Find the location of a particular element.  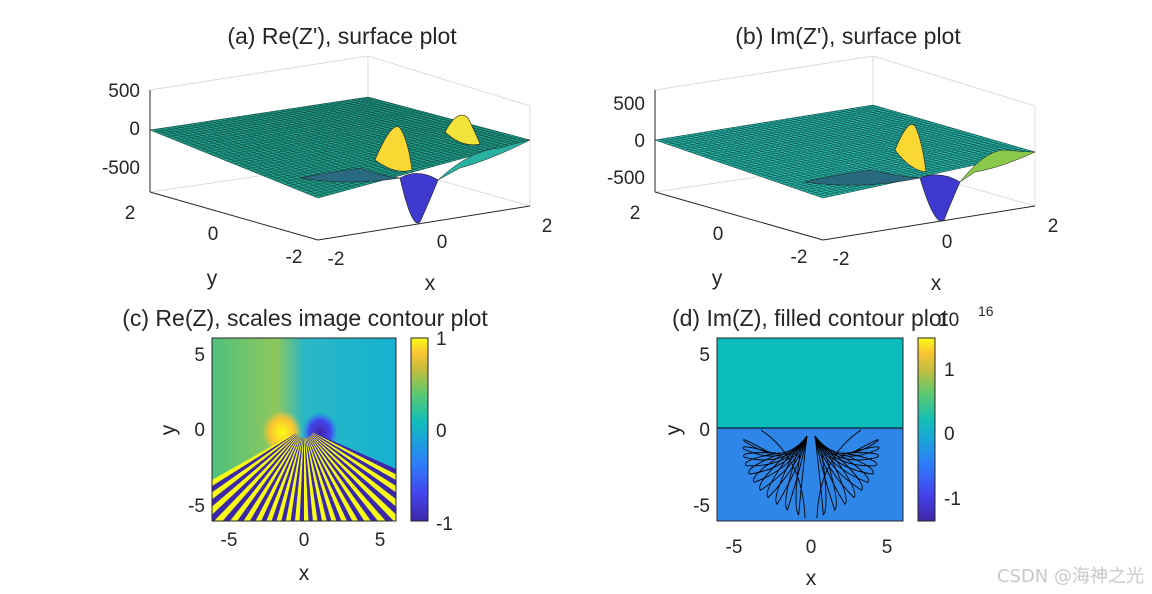

panel-a-xticklabel: 2 is located at coordinates (547, 226).